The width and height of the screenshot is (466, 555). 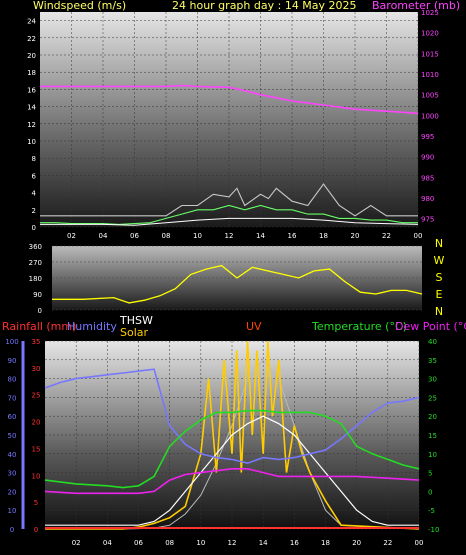 What do you see at coordinates (12, 492) in the screenshot?
I see `humidity-tick-label: 20` at bounding box center [12, 492].